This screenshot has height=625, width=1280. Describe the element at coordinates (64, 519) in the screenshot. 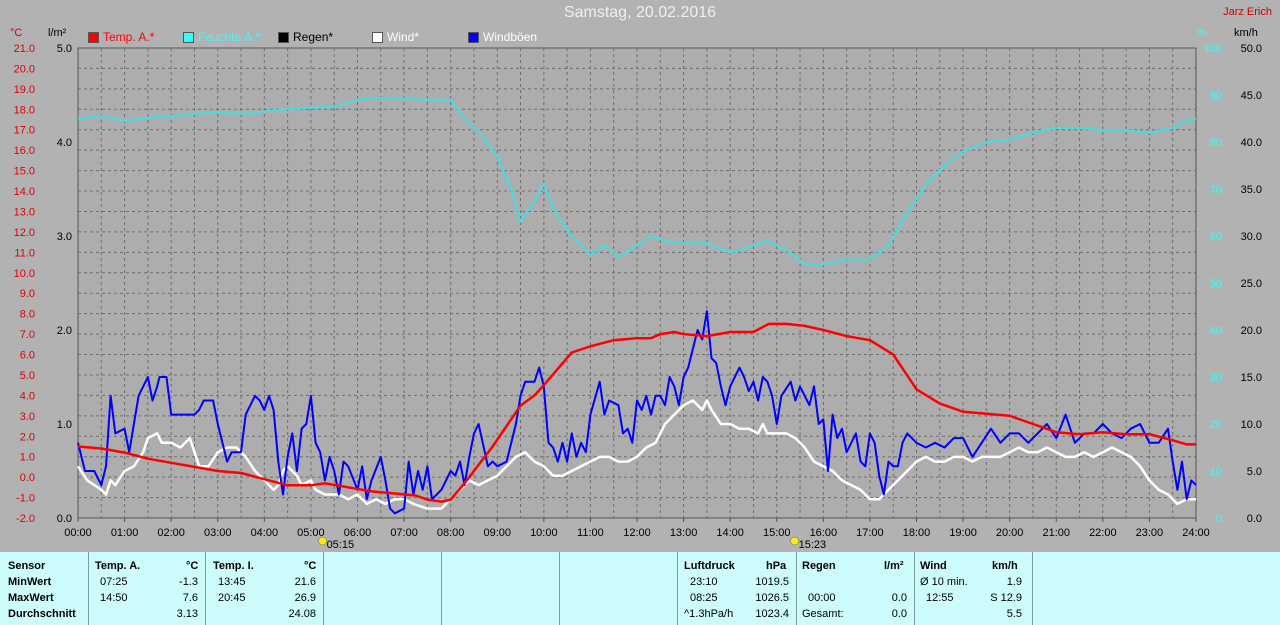

I see `rain-tick-label: 0.0` at that location.